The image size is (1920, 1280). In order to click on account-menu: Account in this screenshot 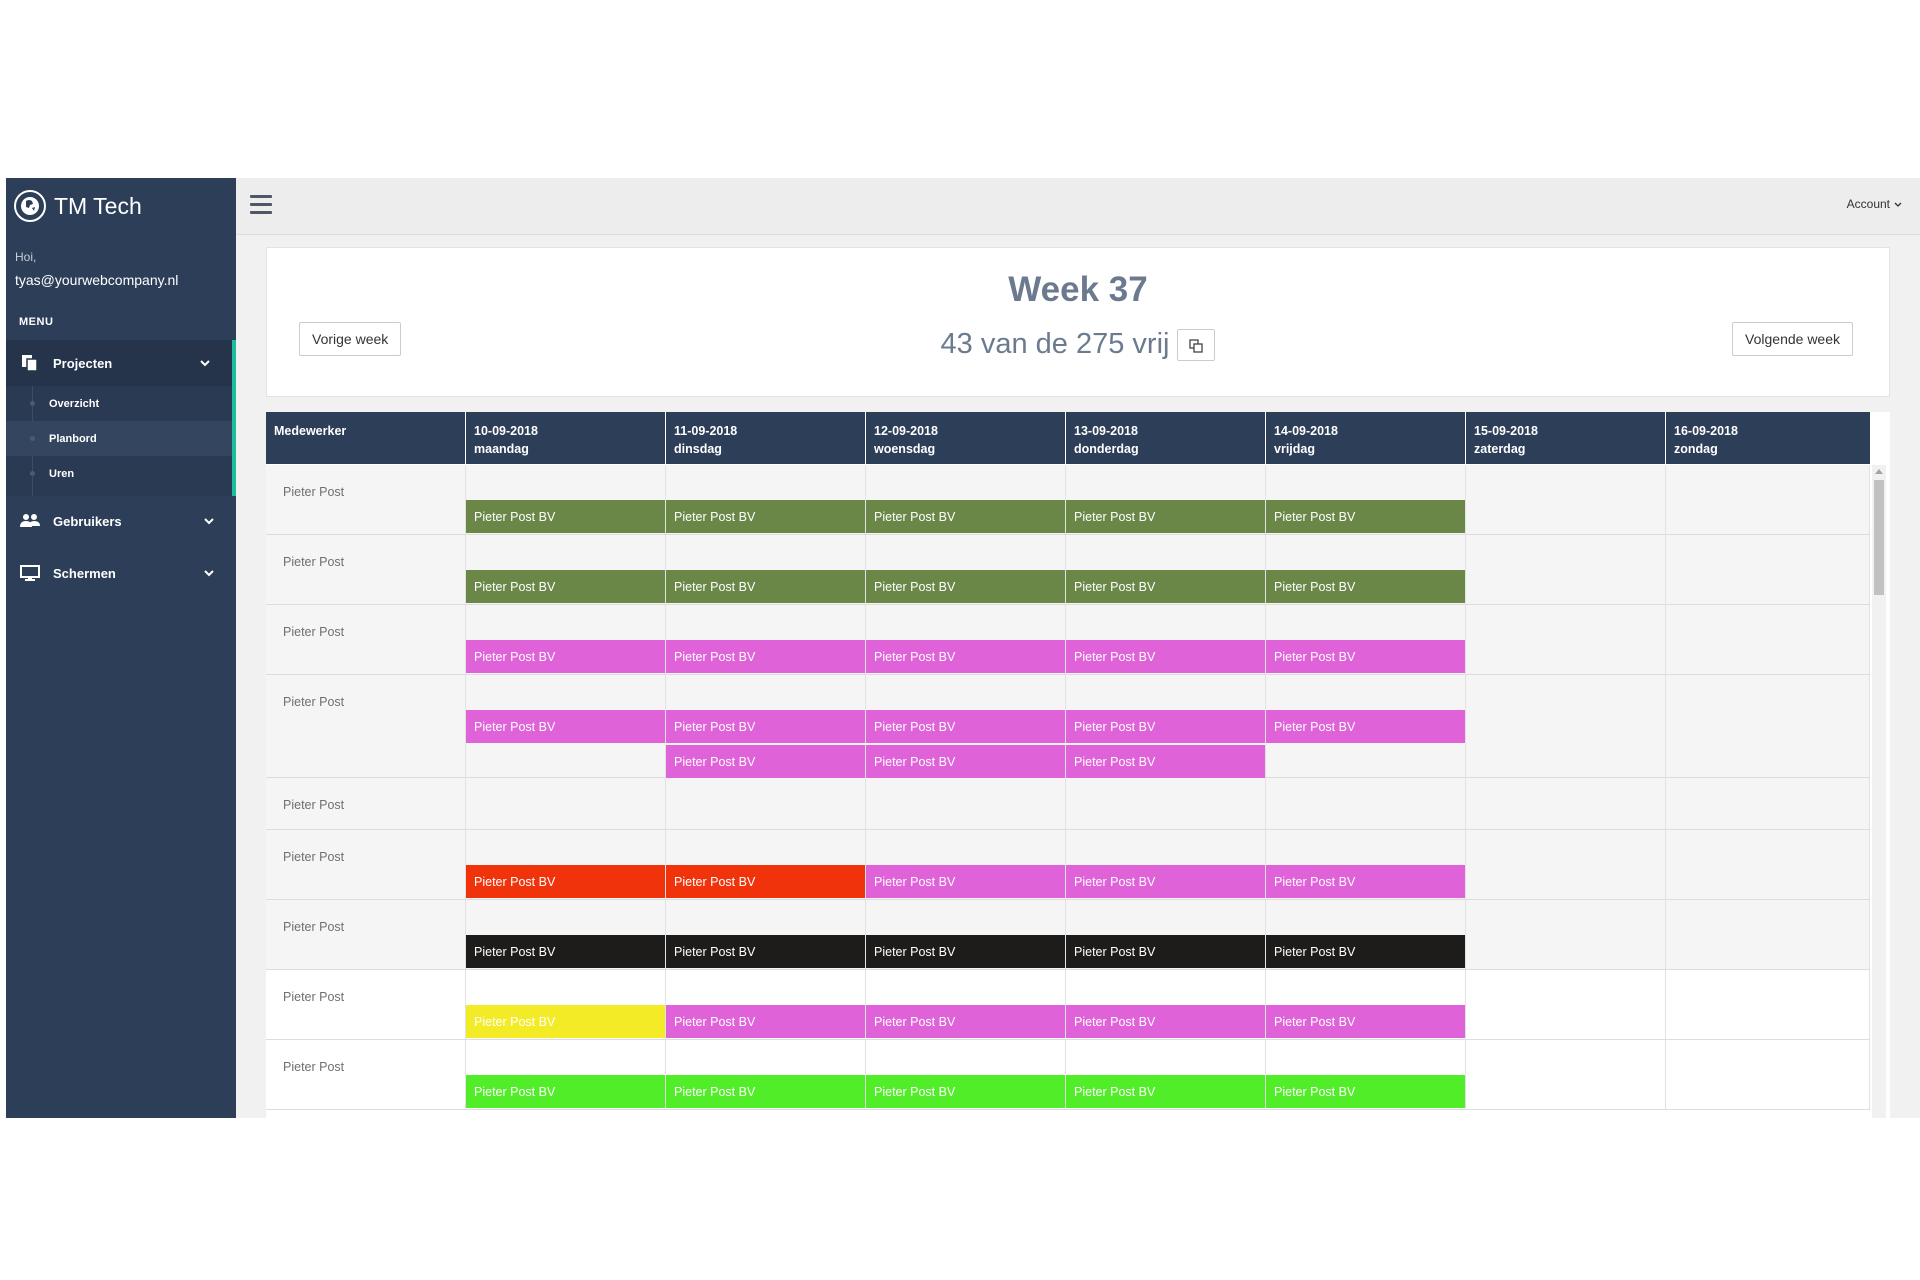, I will do `click(1874, 204)`.